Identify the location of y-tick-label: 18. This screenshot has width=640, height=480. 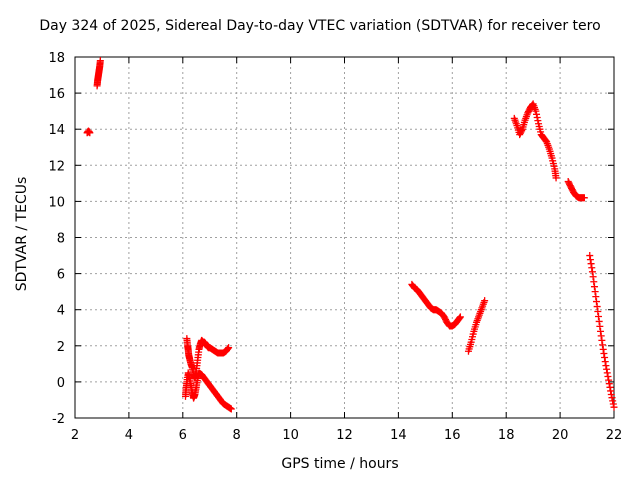
(56, 58).